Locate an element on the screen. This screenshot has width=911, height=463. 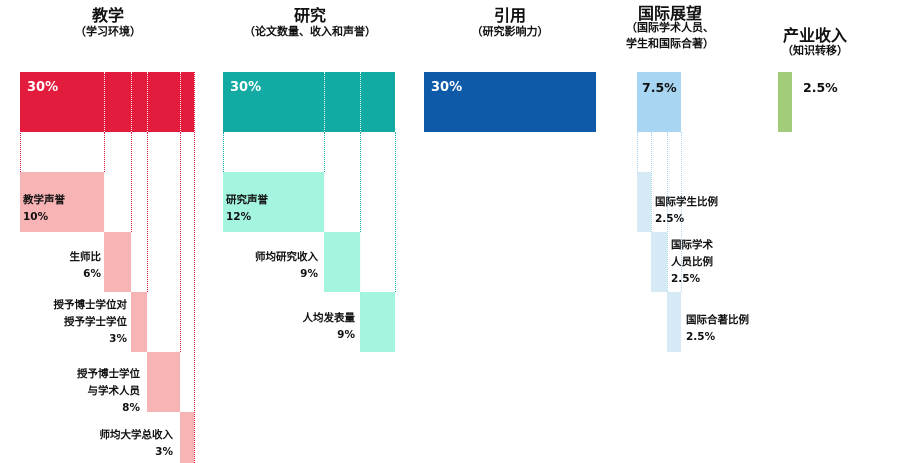
teaching-weight: 30% is located at coordinates (43, 87).